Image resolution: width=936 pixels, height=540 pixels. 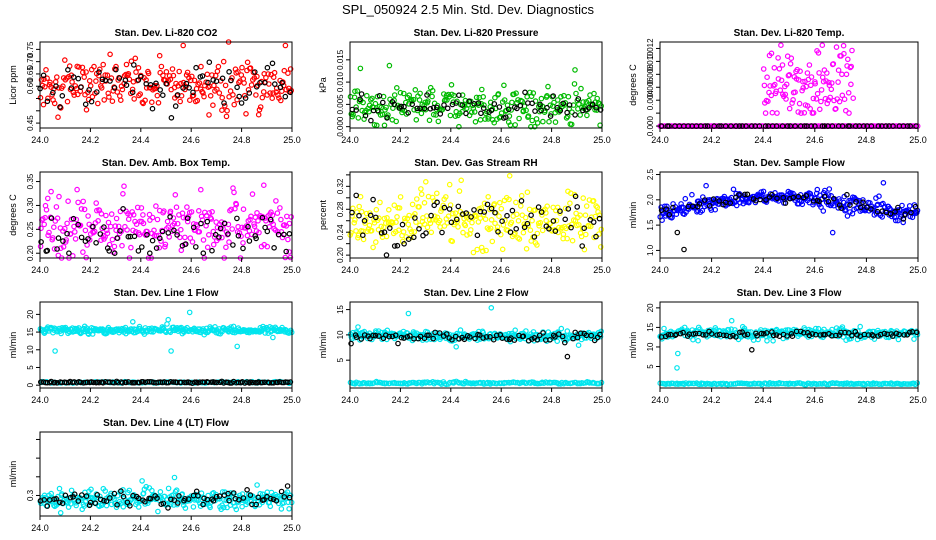 What do you see at coordinates (650, 74) in the screenshot?
I see `y-tick-label: 0.008` at bounding box center [650, 74].